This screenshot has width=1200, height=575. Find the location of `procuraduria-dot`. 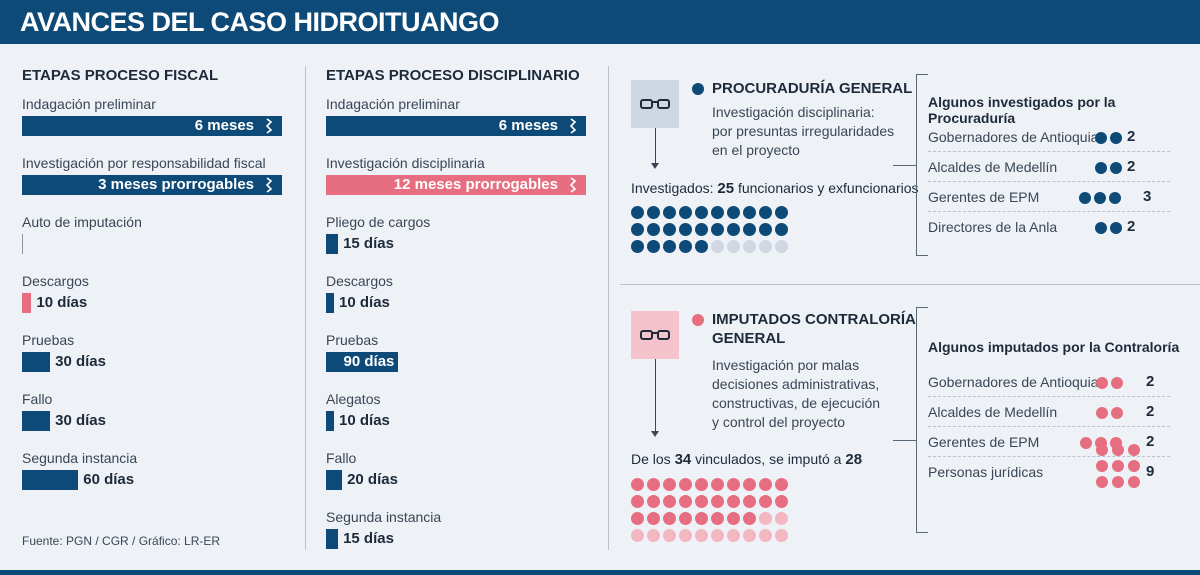

procuraduria-dot is located at coordinates (698, 89).